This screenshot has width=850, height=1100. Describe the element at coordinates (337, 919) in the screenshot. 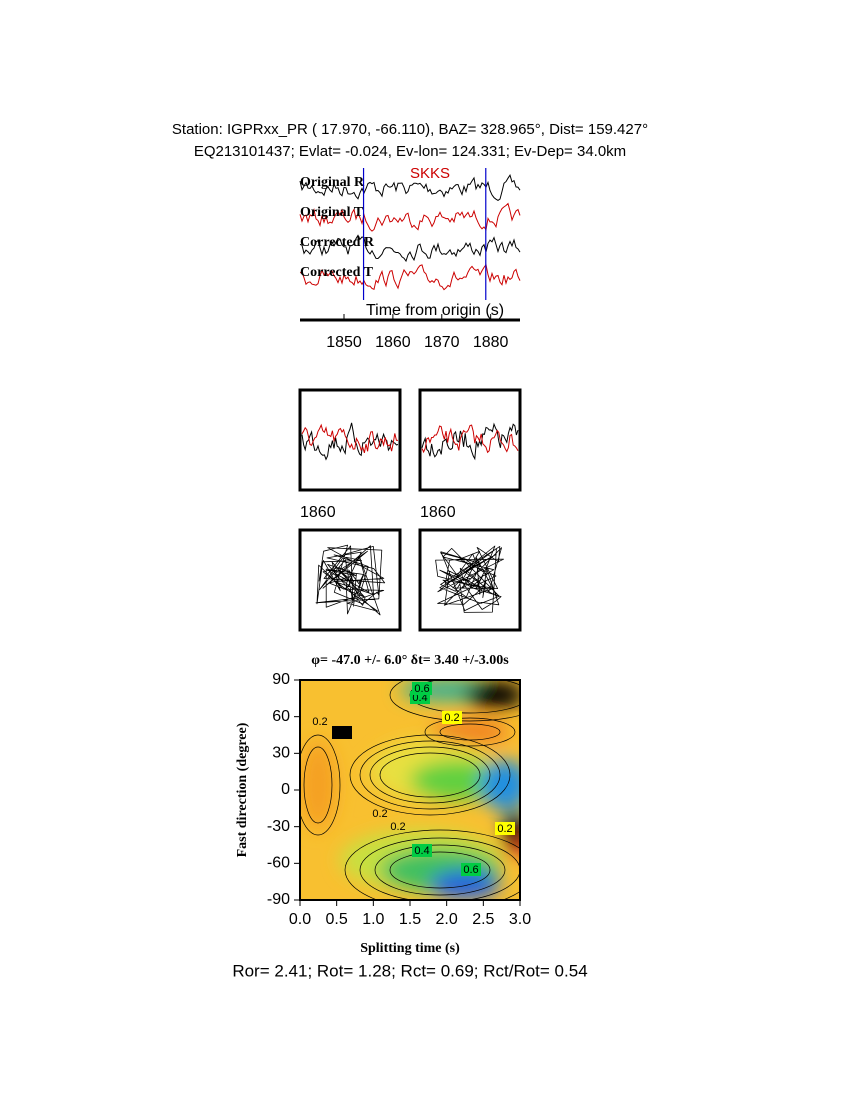

I see `x-tick-label: 0.5` at that location.